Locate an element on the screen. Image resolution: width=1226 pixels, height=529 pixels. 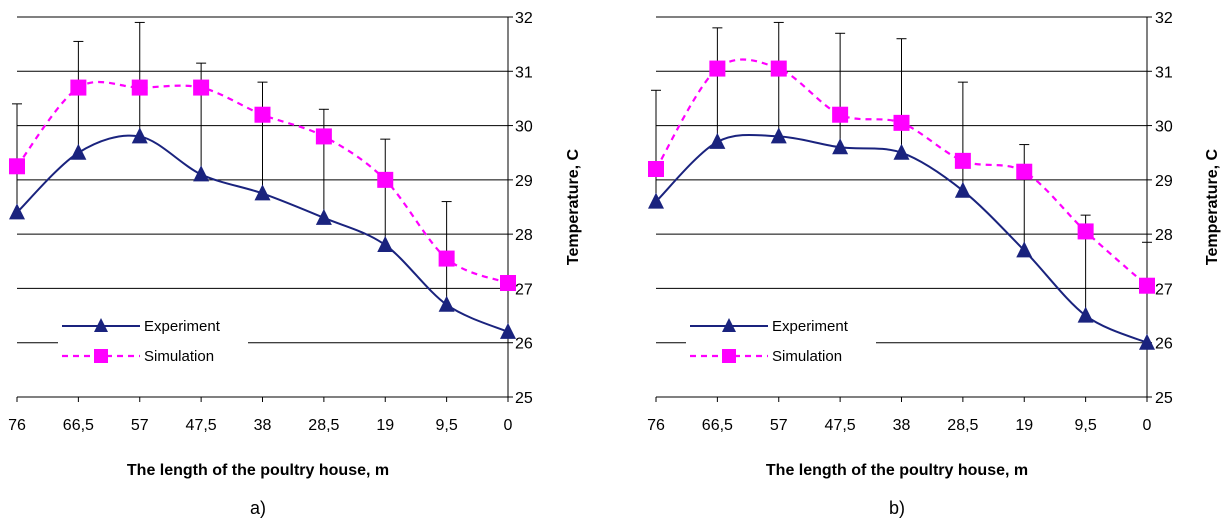
panel-label: a) is located at coordinates (258, 508).